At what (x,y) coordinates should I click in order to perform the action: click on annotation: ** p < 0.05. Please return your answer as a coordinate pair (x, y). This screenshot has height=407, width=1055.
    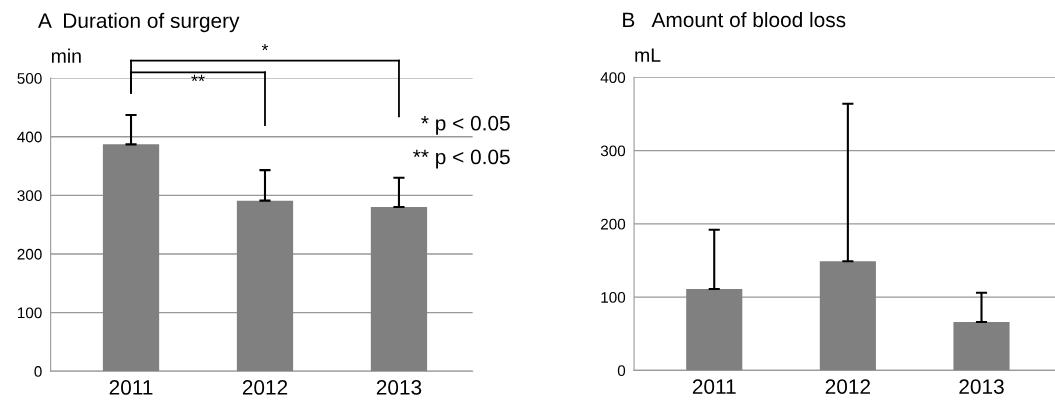
    Looking at the image, I should click on (461, 159).